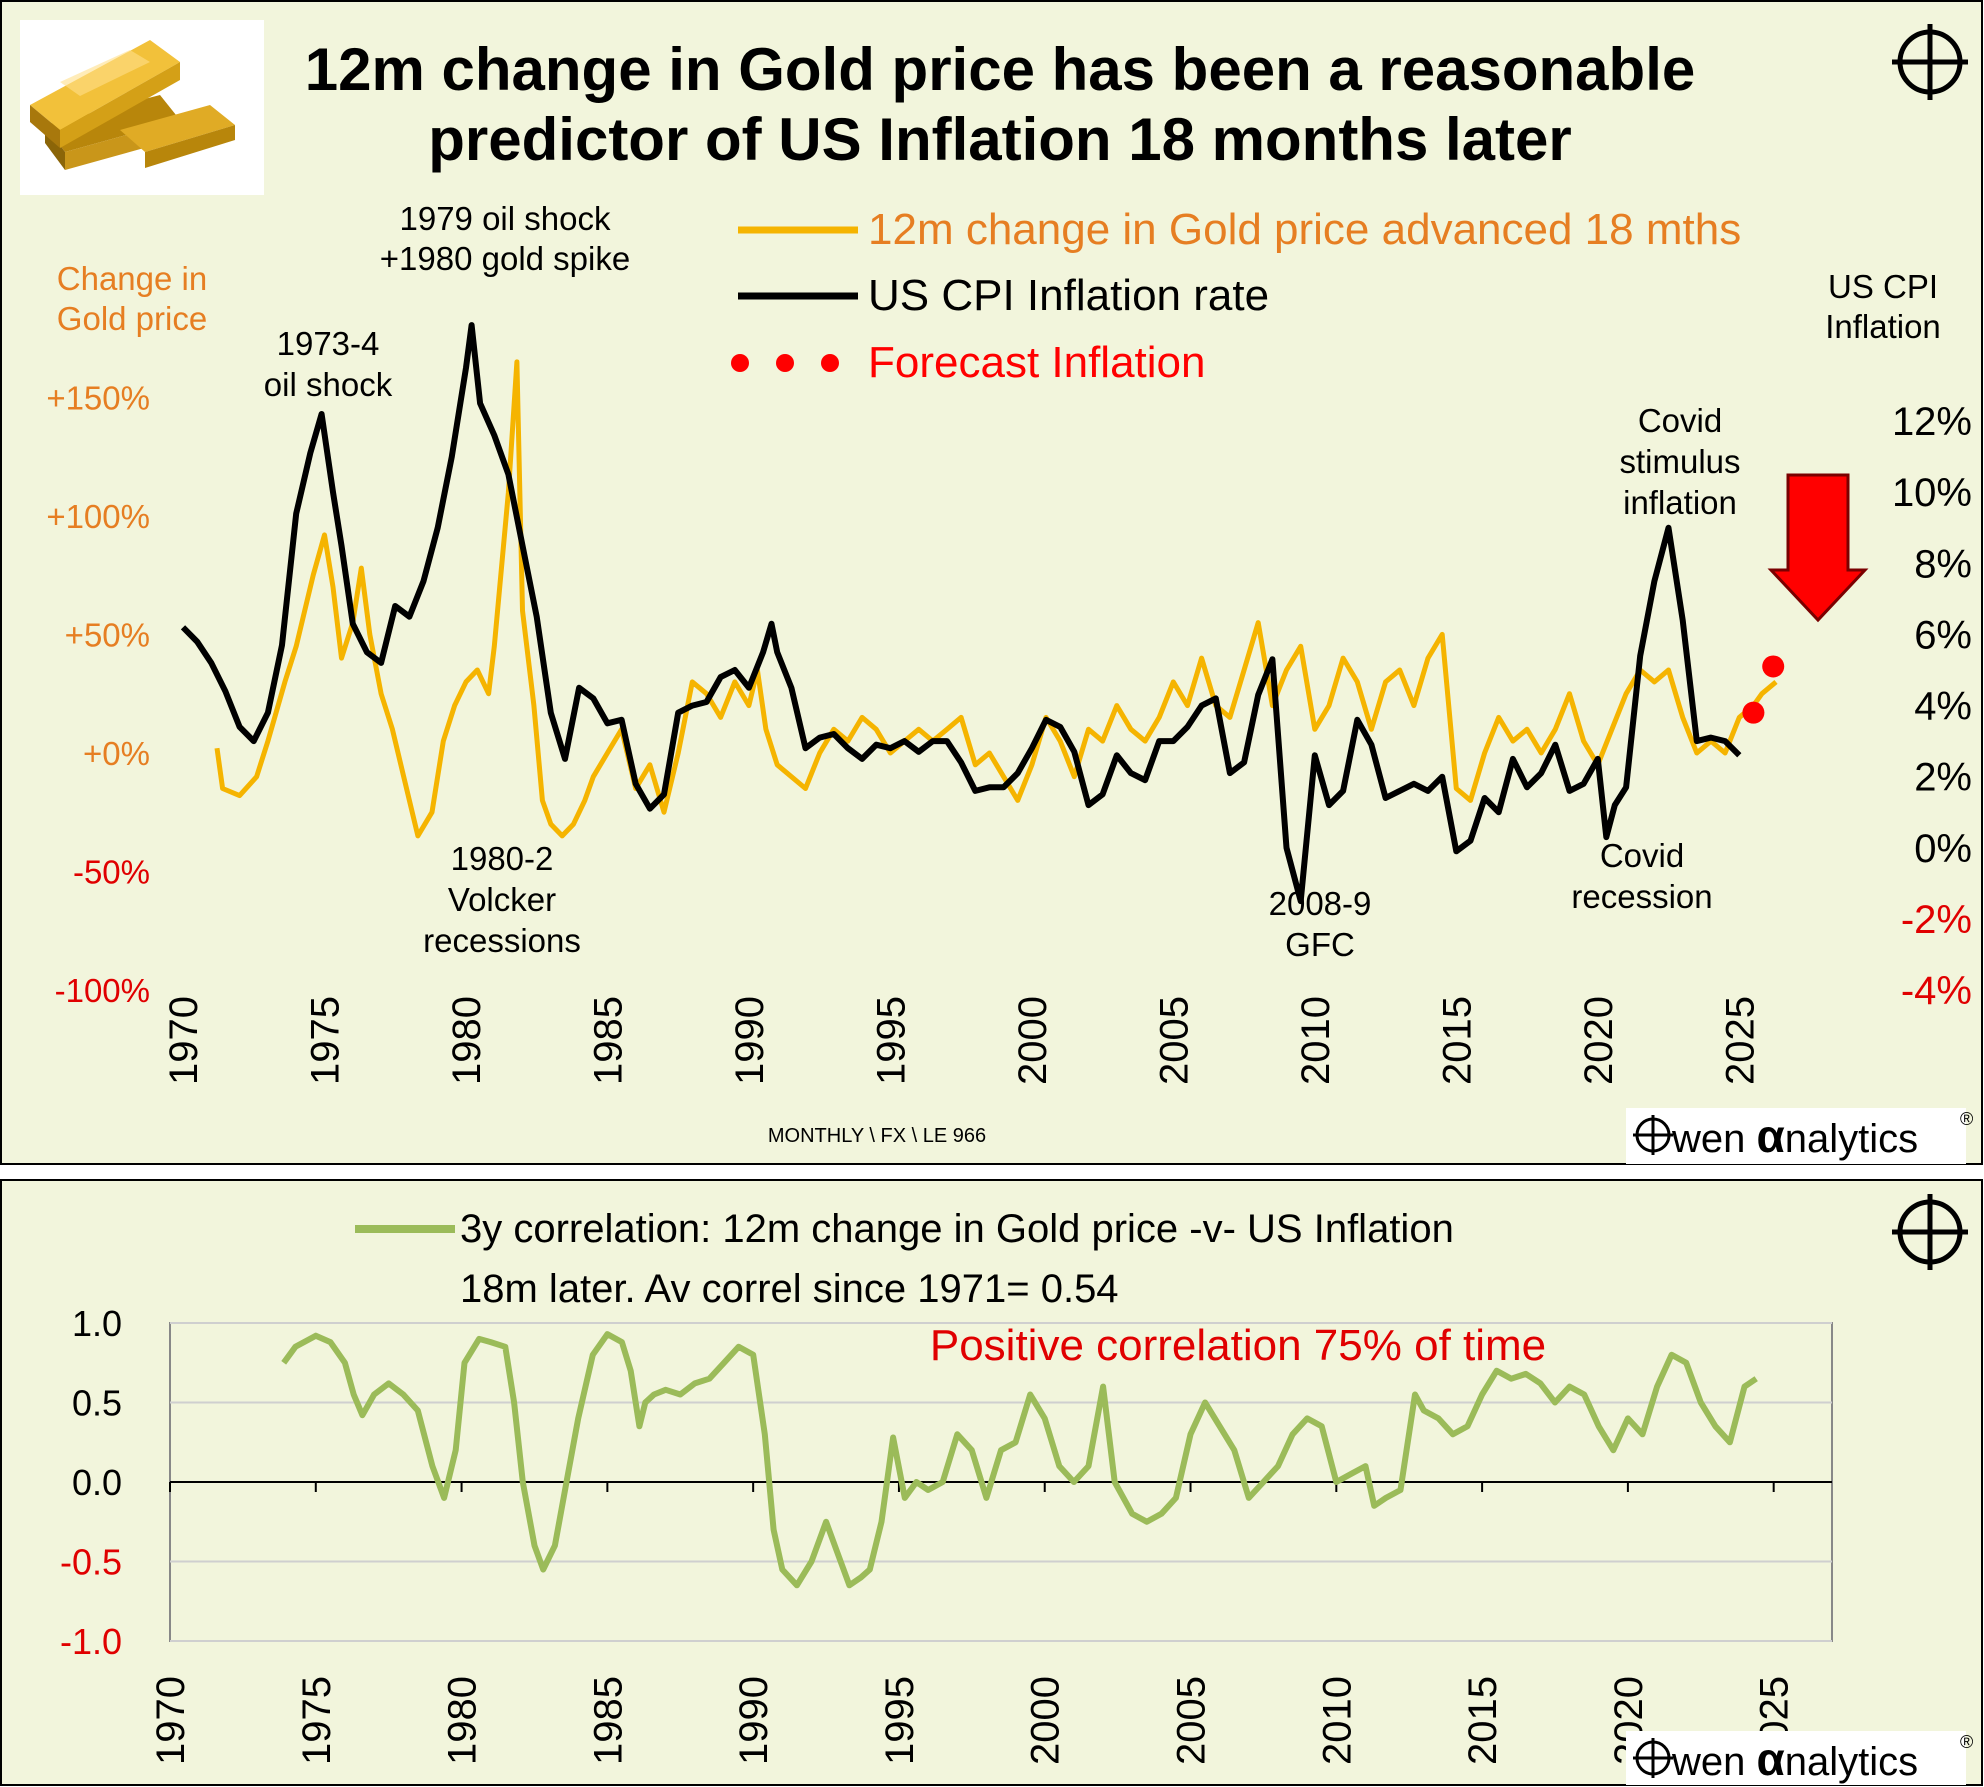 The width and height of the screenshot is (1984, 1787). Describe the element at coordinates (1238, 1345) in the screenshot. I see `positive-correlation-note: Positive correlation 75% of time` at that location.